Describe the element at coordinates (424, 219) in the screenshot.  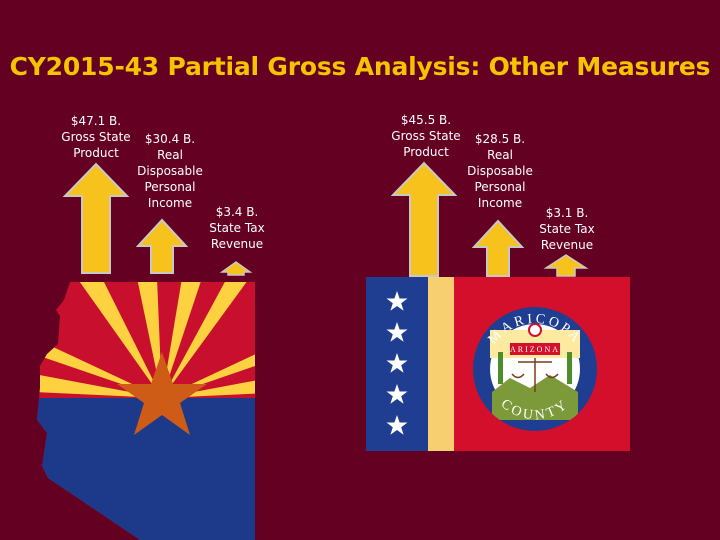
I see `gsp-arrow-right` at that location.